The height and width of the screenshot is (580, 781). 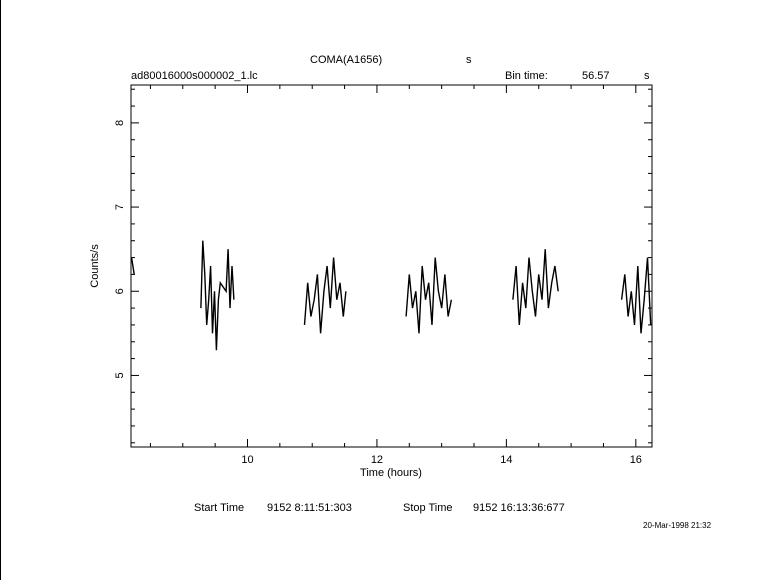 I want to click on start-time-label: Start Time, so click(x=219, y=508).